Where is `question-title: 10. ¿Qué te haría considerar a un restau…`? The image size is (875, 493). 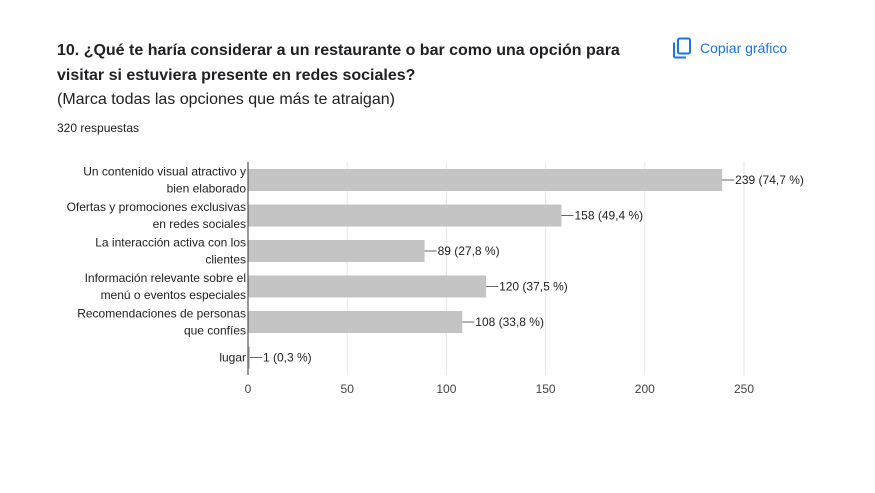
question-title: 10. ¿Qué te haría considerar a un restau… is located at coordinates (338, 63).